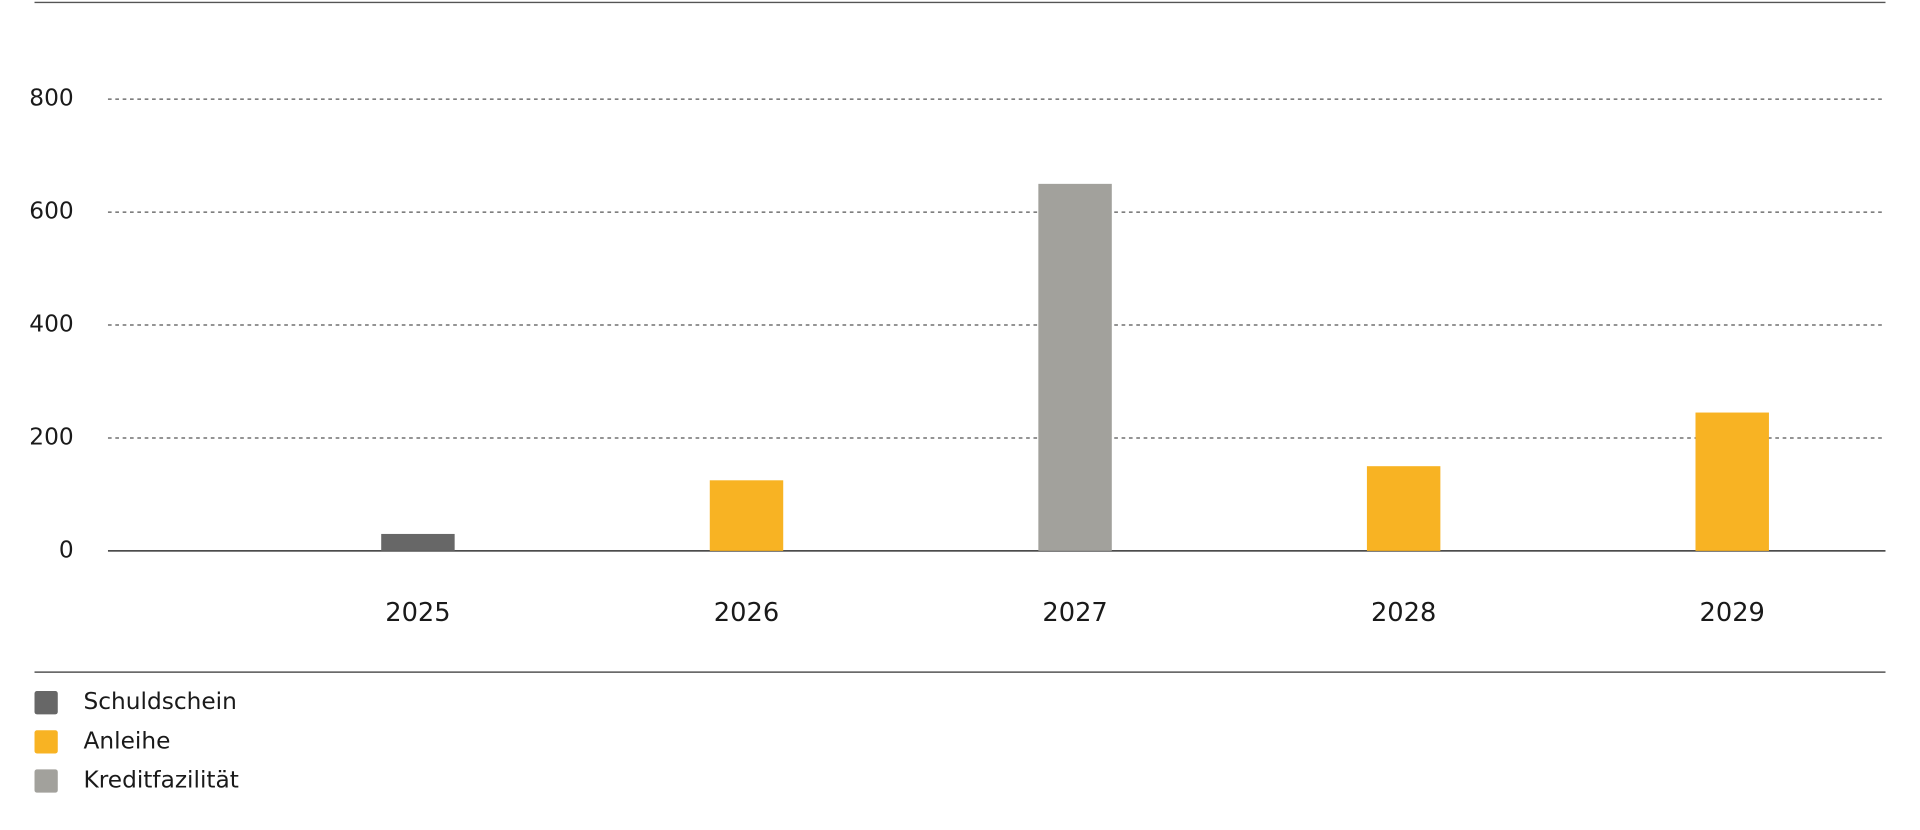  I want to click on y-tick-label: 800, so click(51, 98).